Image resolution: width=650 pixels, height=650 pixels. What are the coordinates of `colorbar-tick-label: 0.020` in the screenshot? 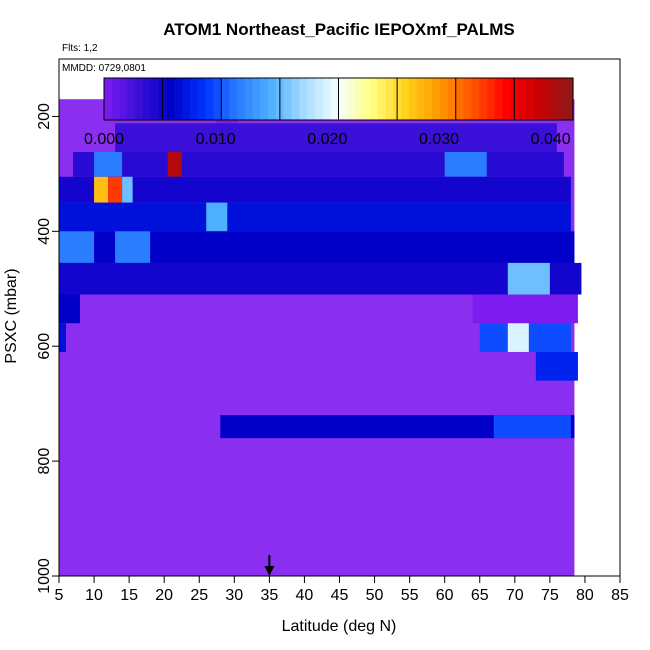 It's located at (327, 139).